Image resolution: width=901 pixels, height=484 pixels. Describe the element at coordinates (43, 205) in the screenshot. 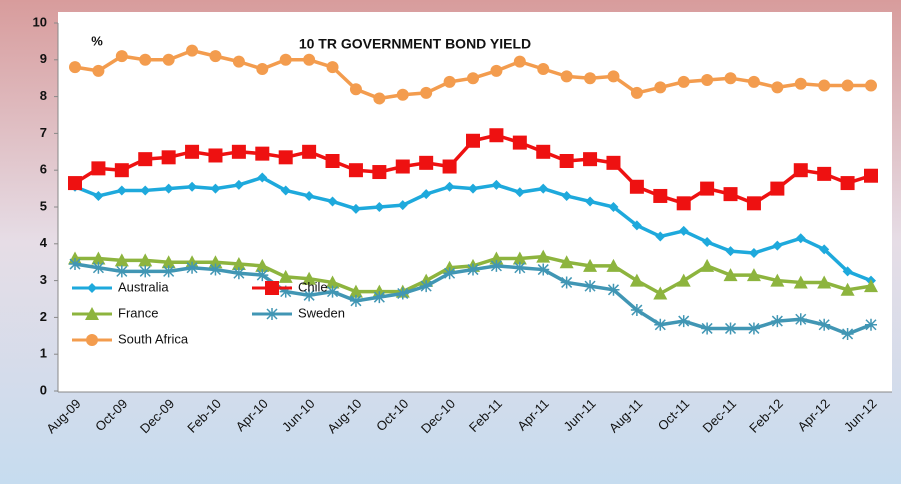

I see `y-tick-label: 5` at that location.